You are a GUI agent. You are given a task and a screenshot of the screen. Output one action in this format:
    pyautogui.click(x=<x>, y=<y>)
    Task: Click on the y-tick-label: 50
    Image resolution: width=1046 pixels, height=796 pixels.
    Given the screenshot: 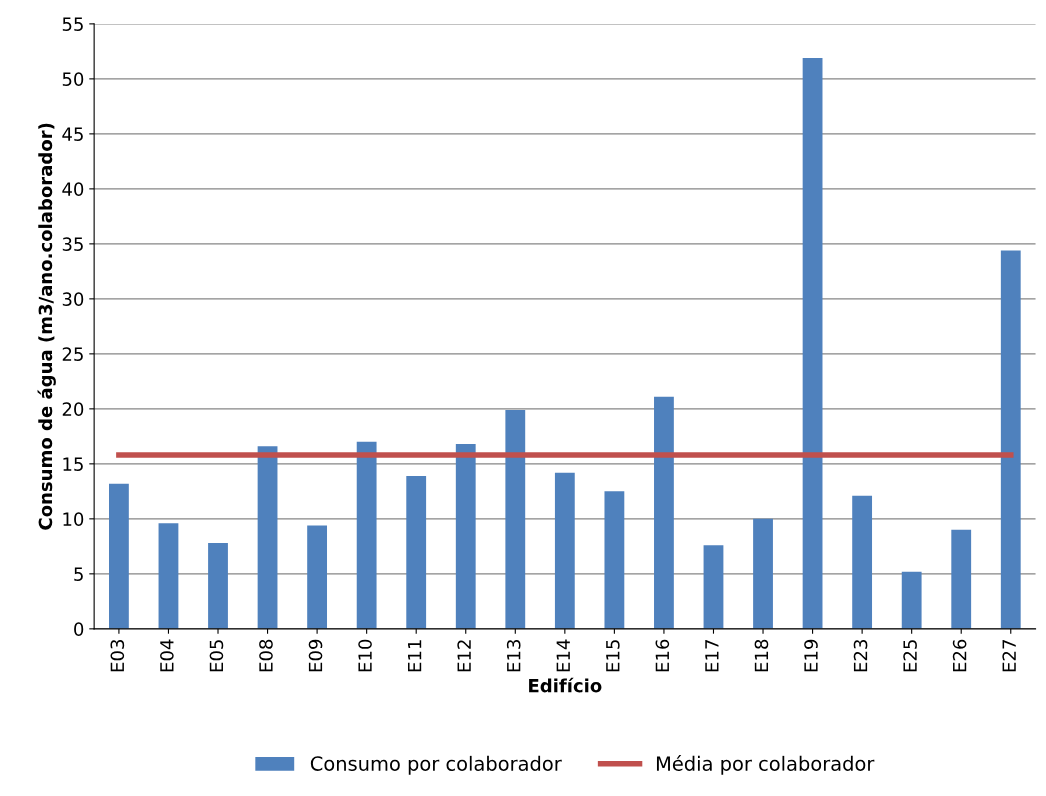 What is the action you would take?
    pyautogui.click(x=73, y=79)
    